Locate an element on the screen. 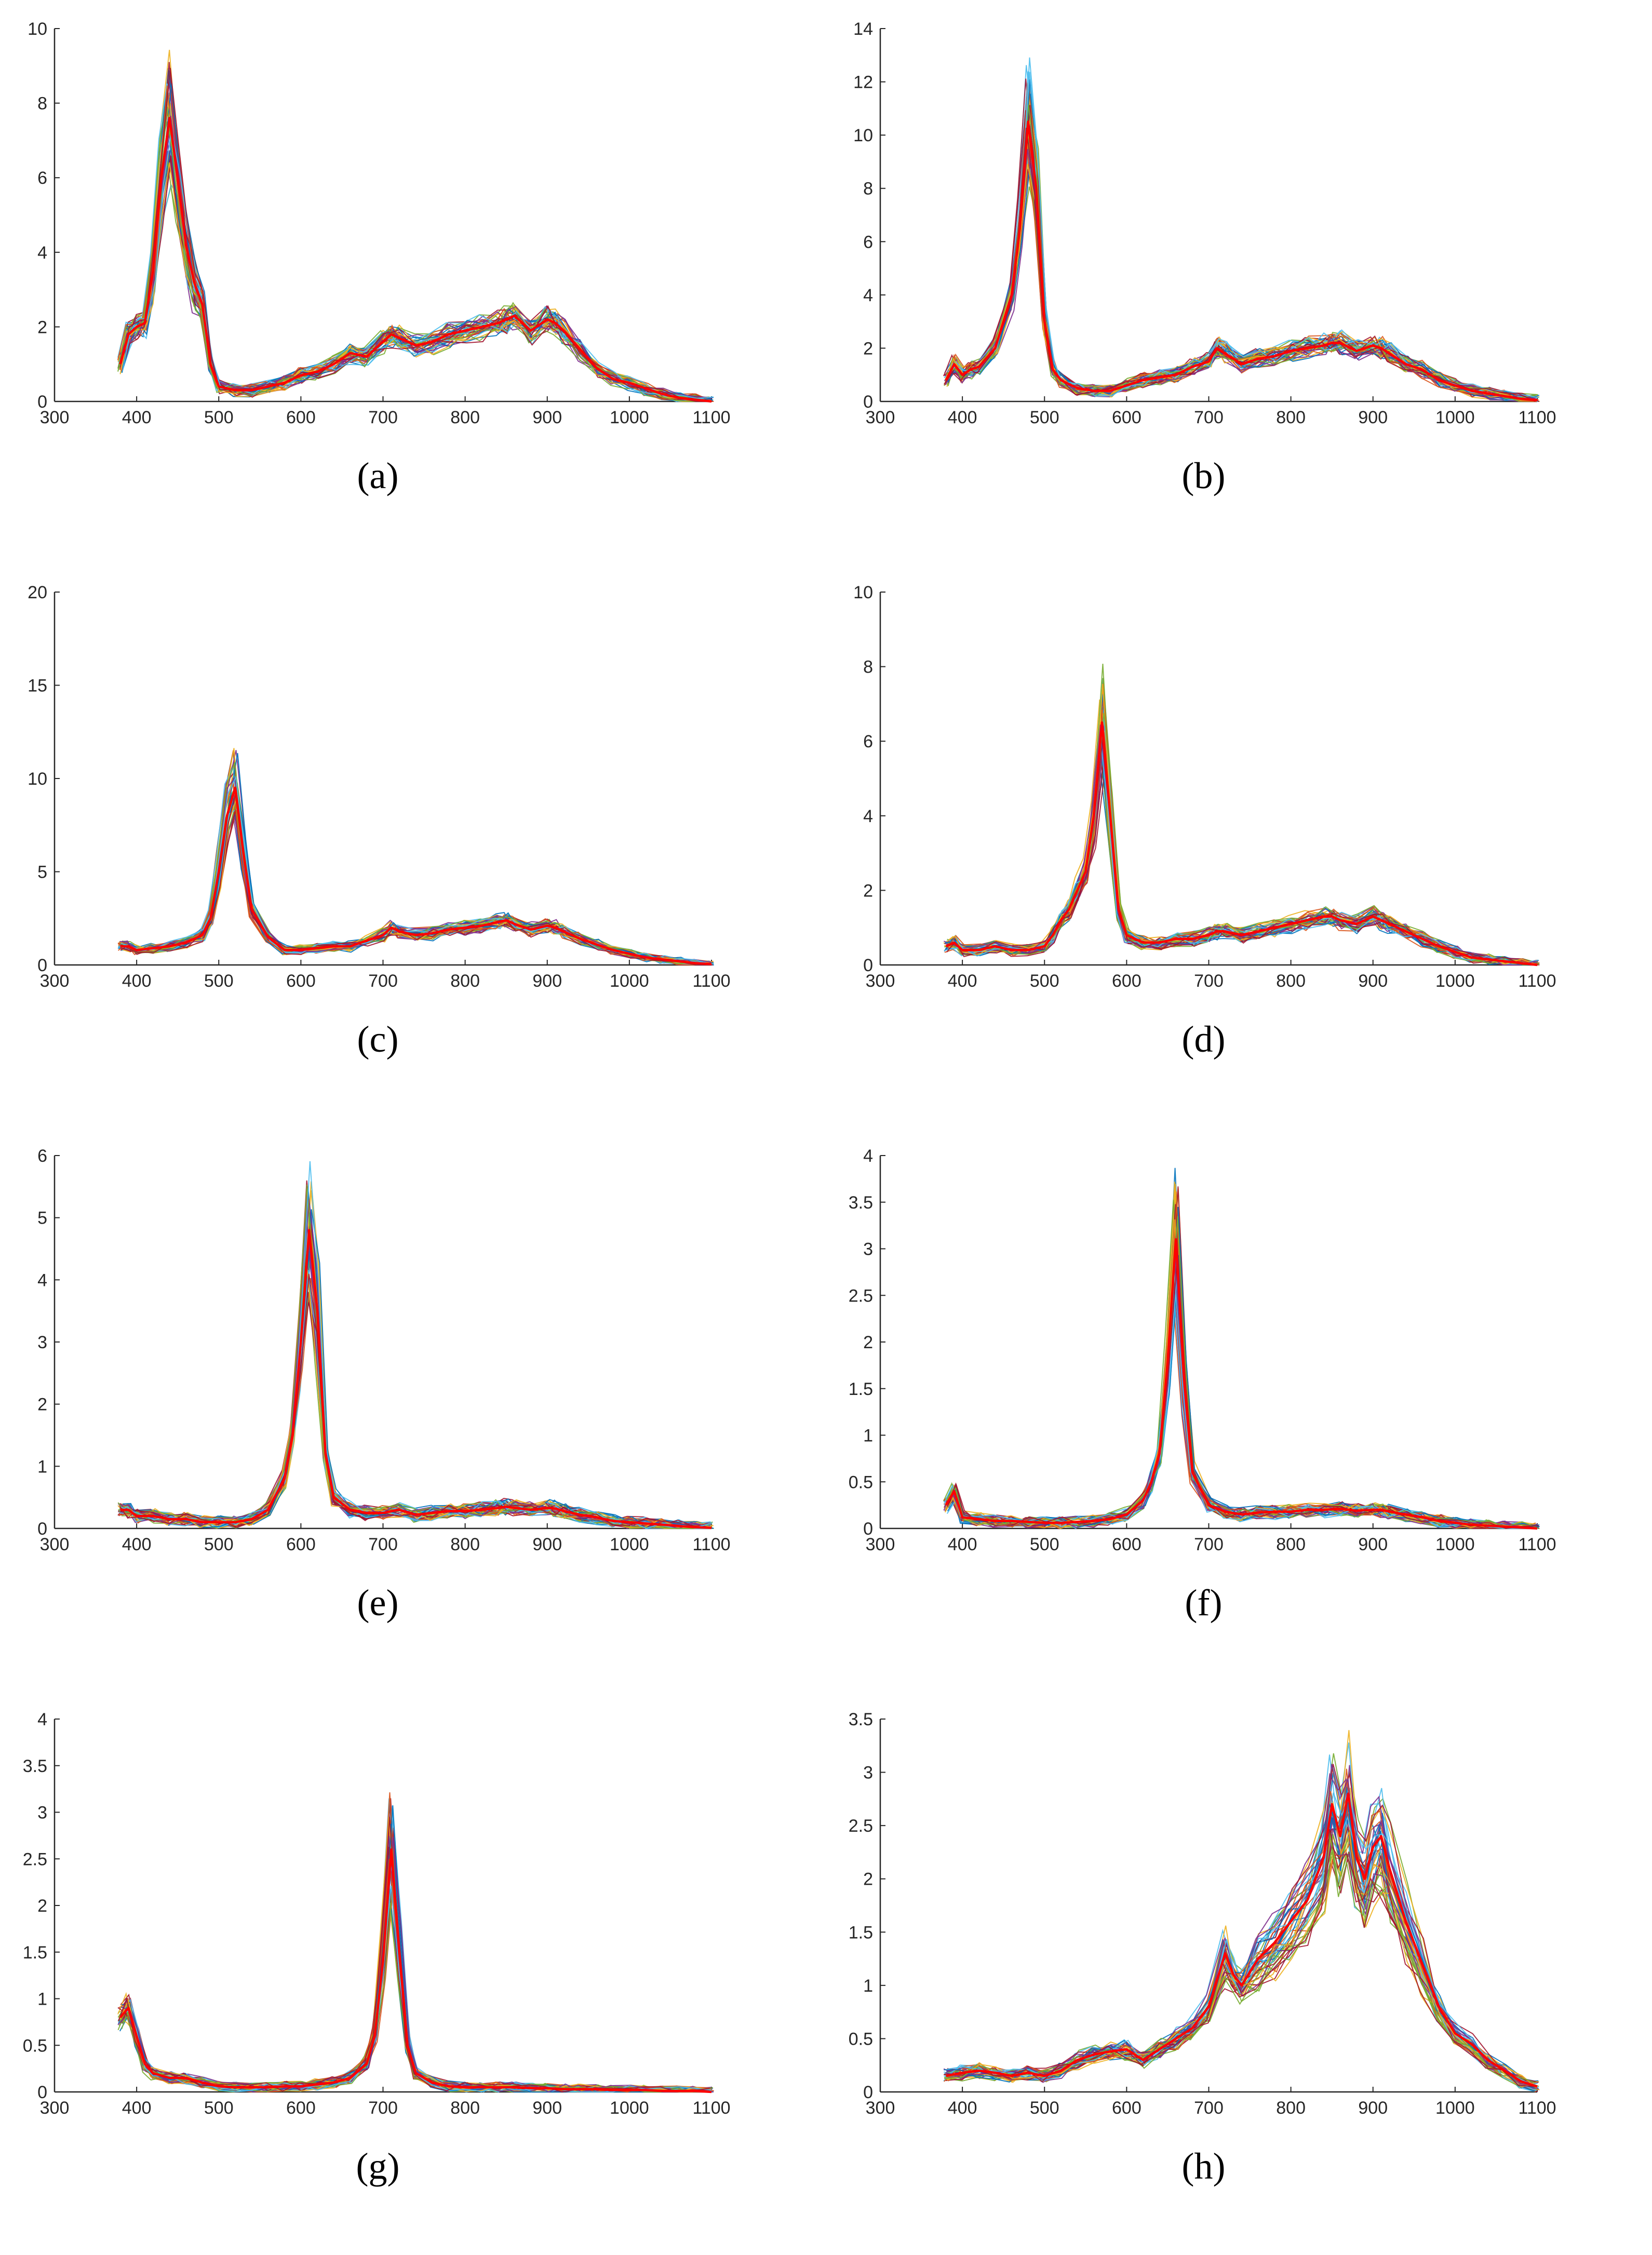 The image size is (1652, 2255). chart-panel: 300 400 500 600 700 800 900 1000 1100 0 2 4 6 8 10 (d) is located at coordinates (1238, 845).